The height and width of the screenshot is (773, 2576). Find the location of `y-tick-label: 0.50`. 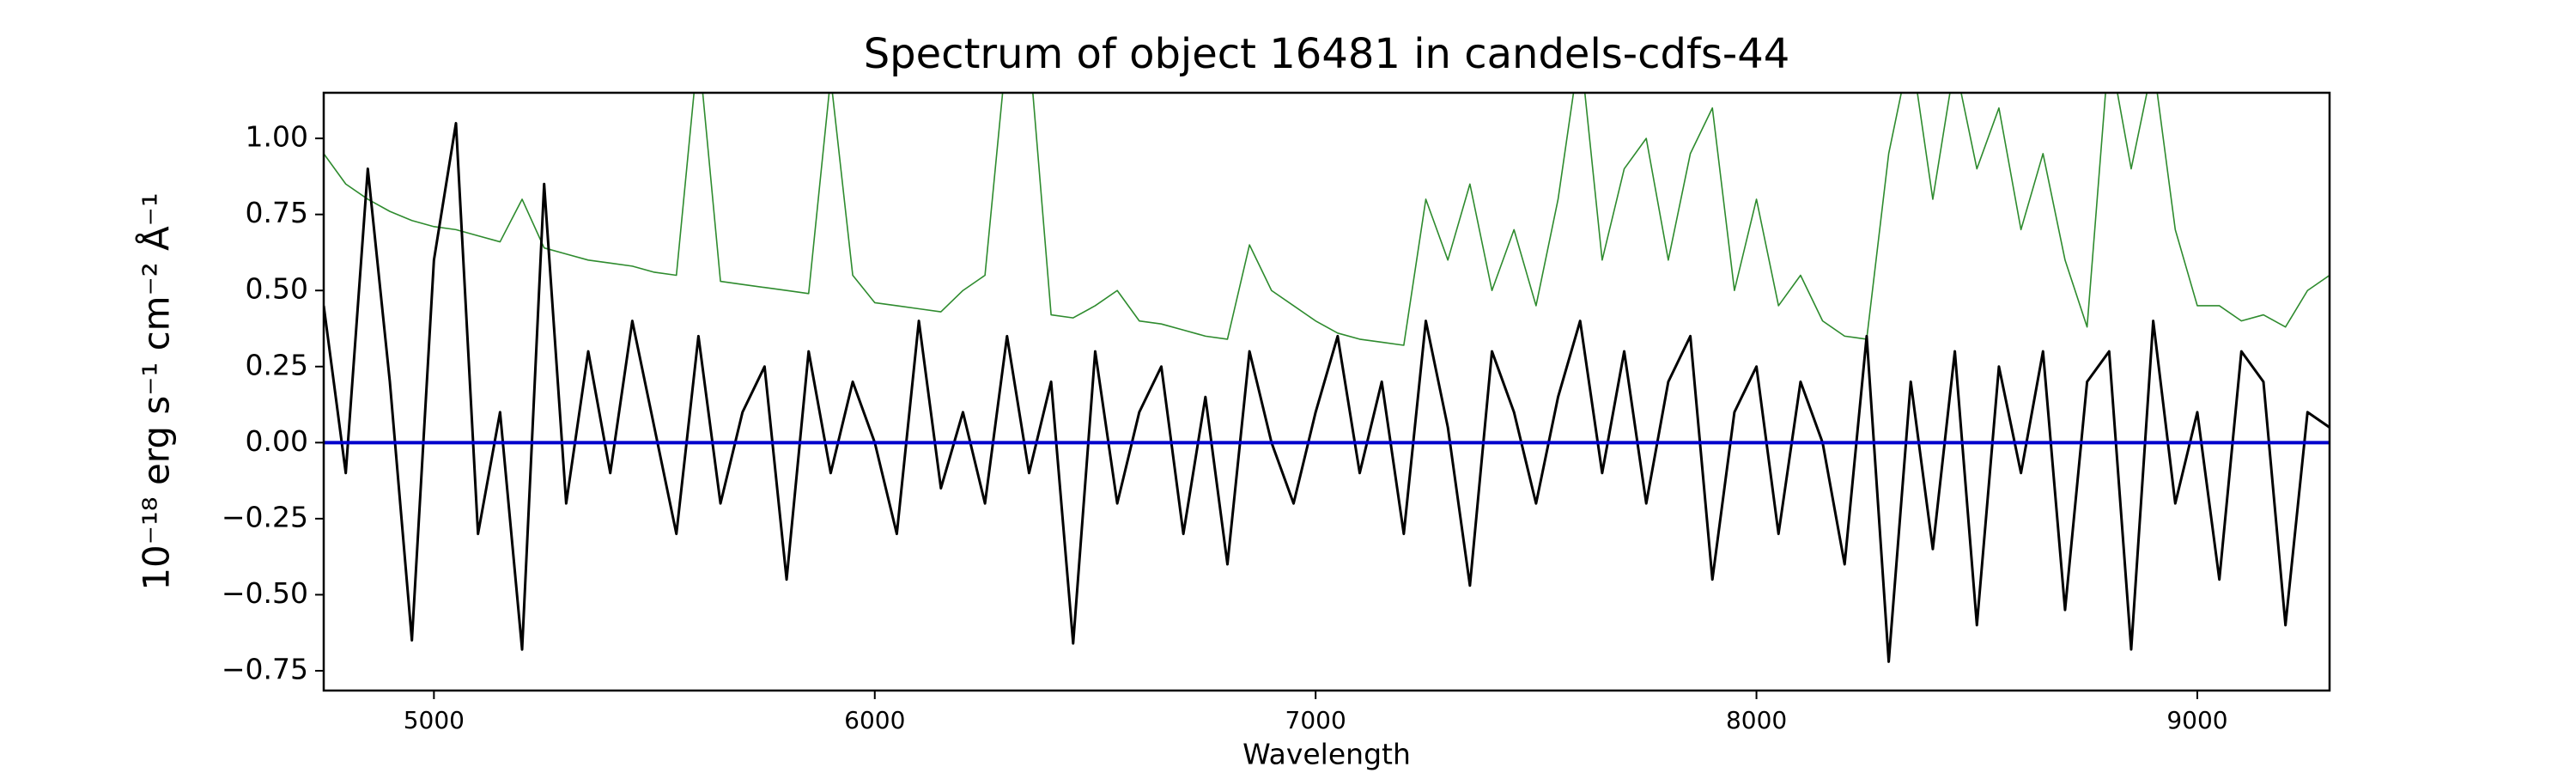

y-tick-label: 0.50 is located at coordinates (277, 289).